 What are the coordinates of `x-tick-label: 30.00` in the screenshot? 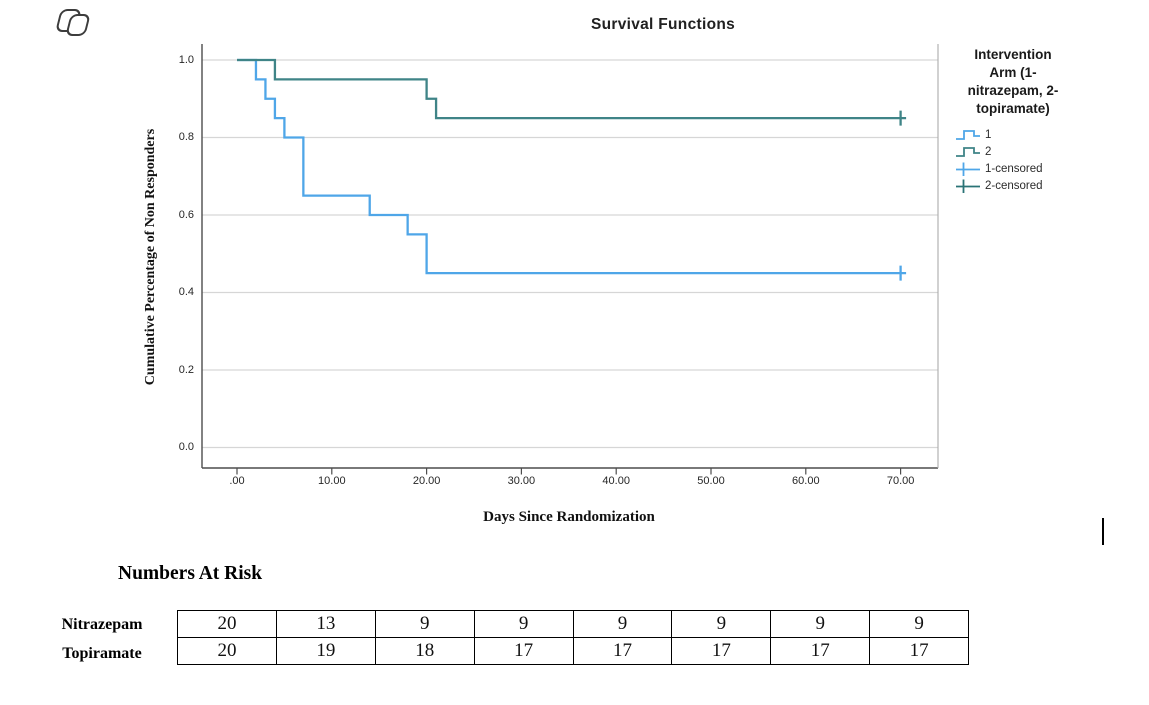 It's located at (521, 481).